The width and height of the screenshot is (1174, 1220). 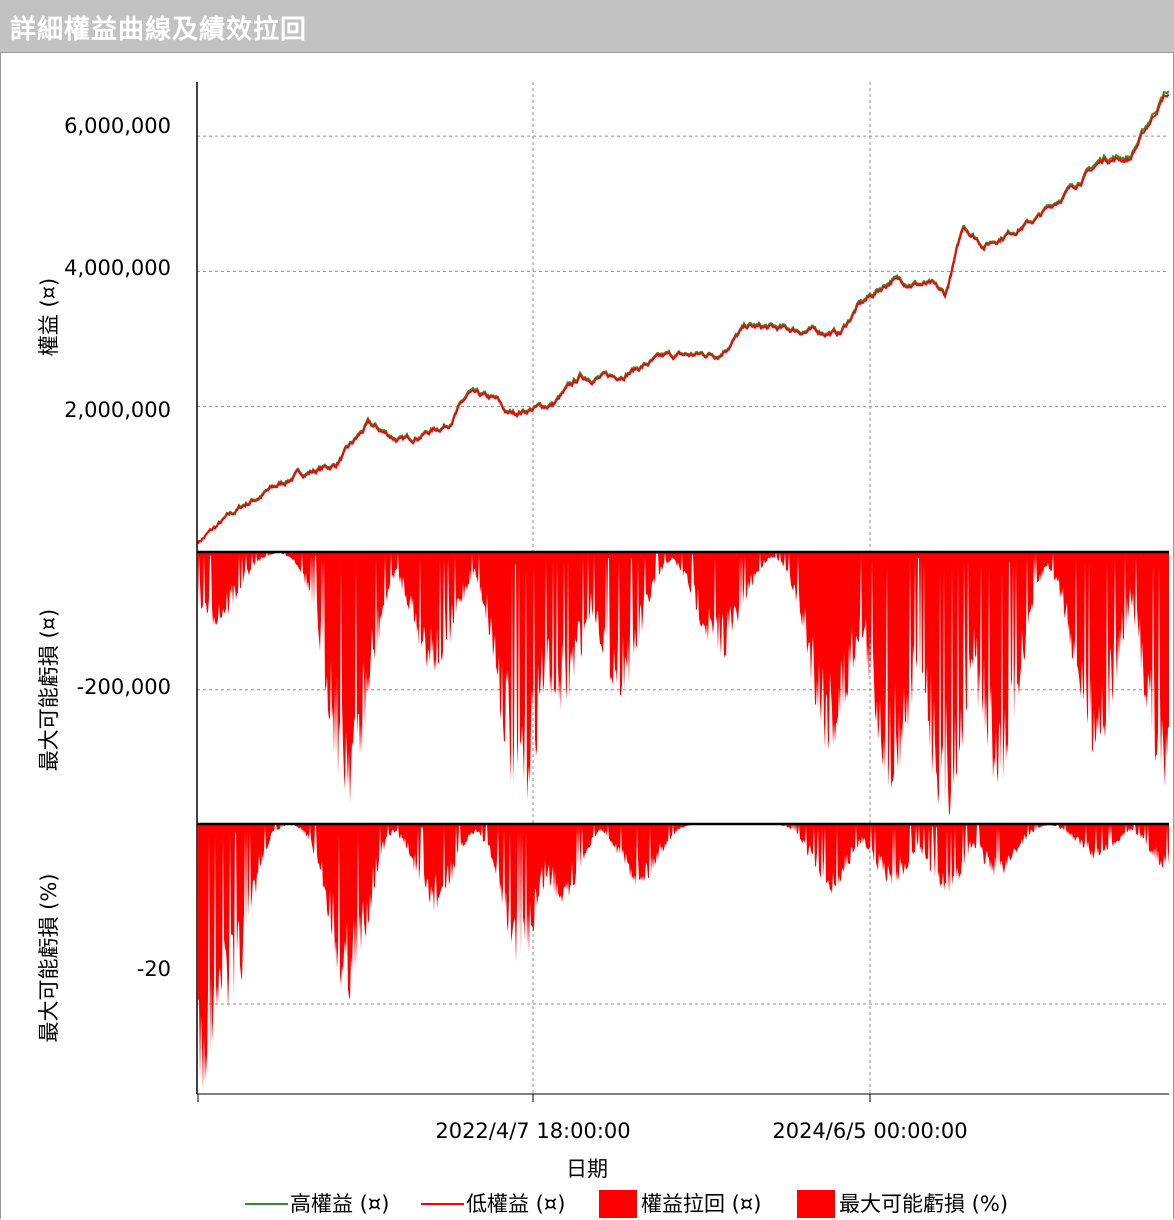 What do you see at coordinates (49, 317) in the screenshot?
I see `equity-y-axis-label: 權益 (¤)` at bounding box center [49, 317].